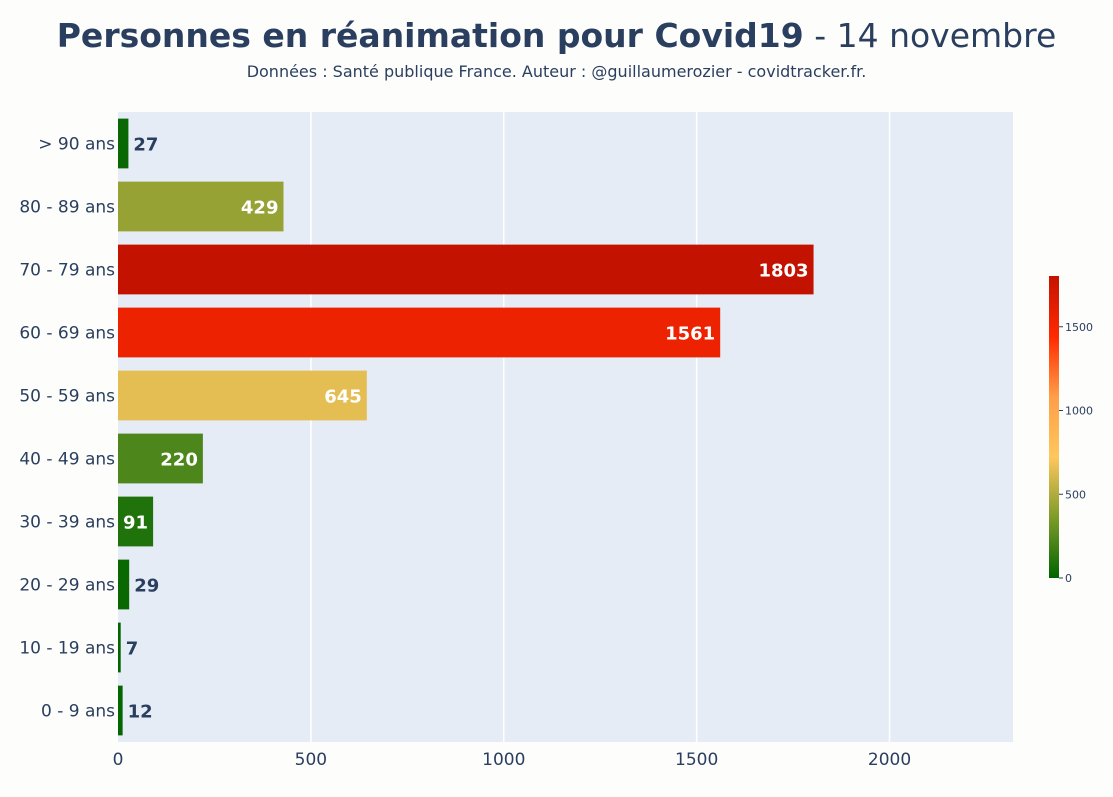  Describe the element at coordinates (343, 397) in the screenshot. I see `bar-value-label: 645` at that location.